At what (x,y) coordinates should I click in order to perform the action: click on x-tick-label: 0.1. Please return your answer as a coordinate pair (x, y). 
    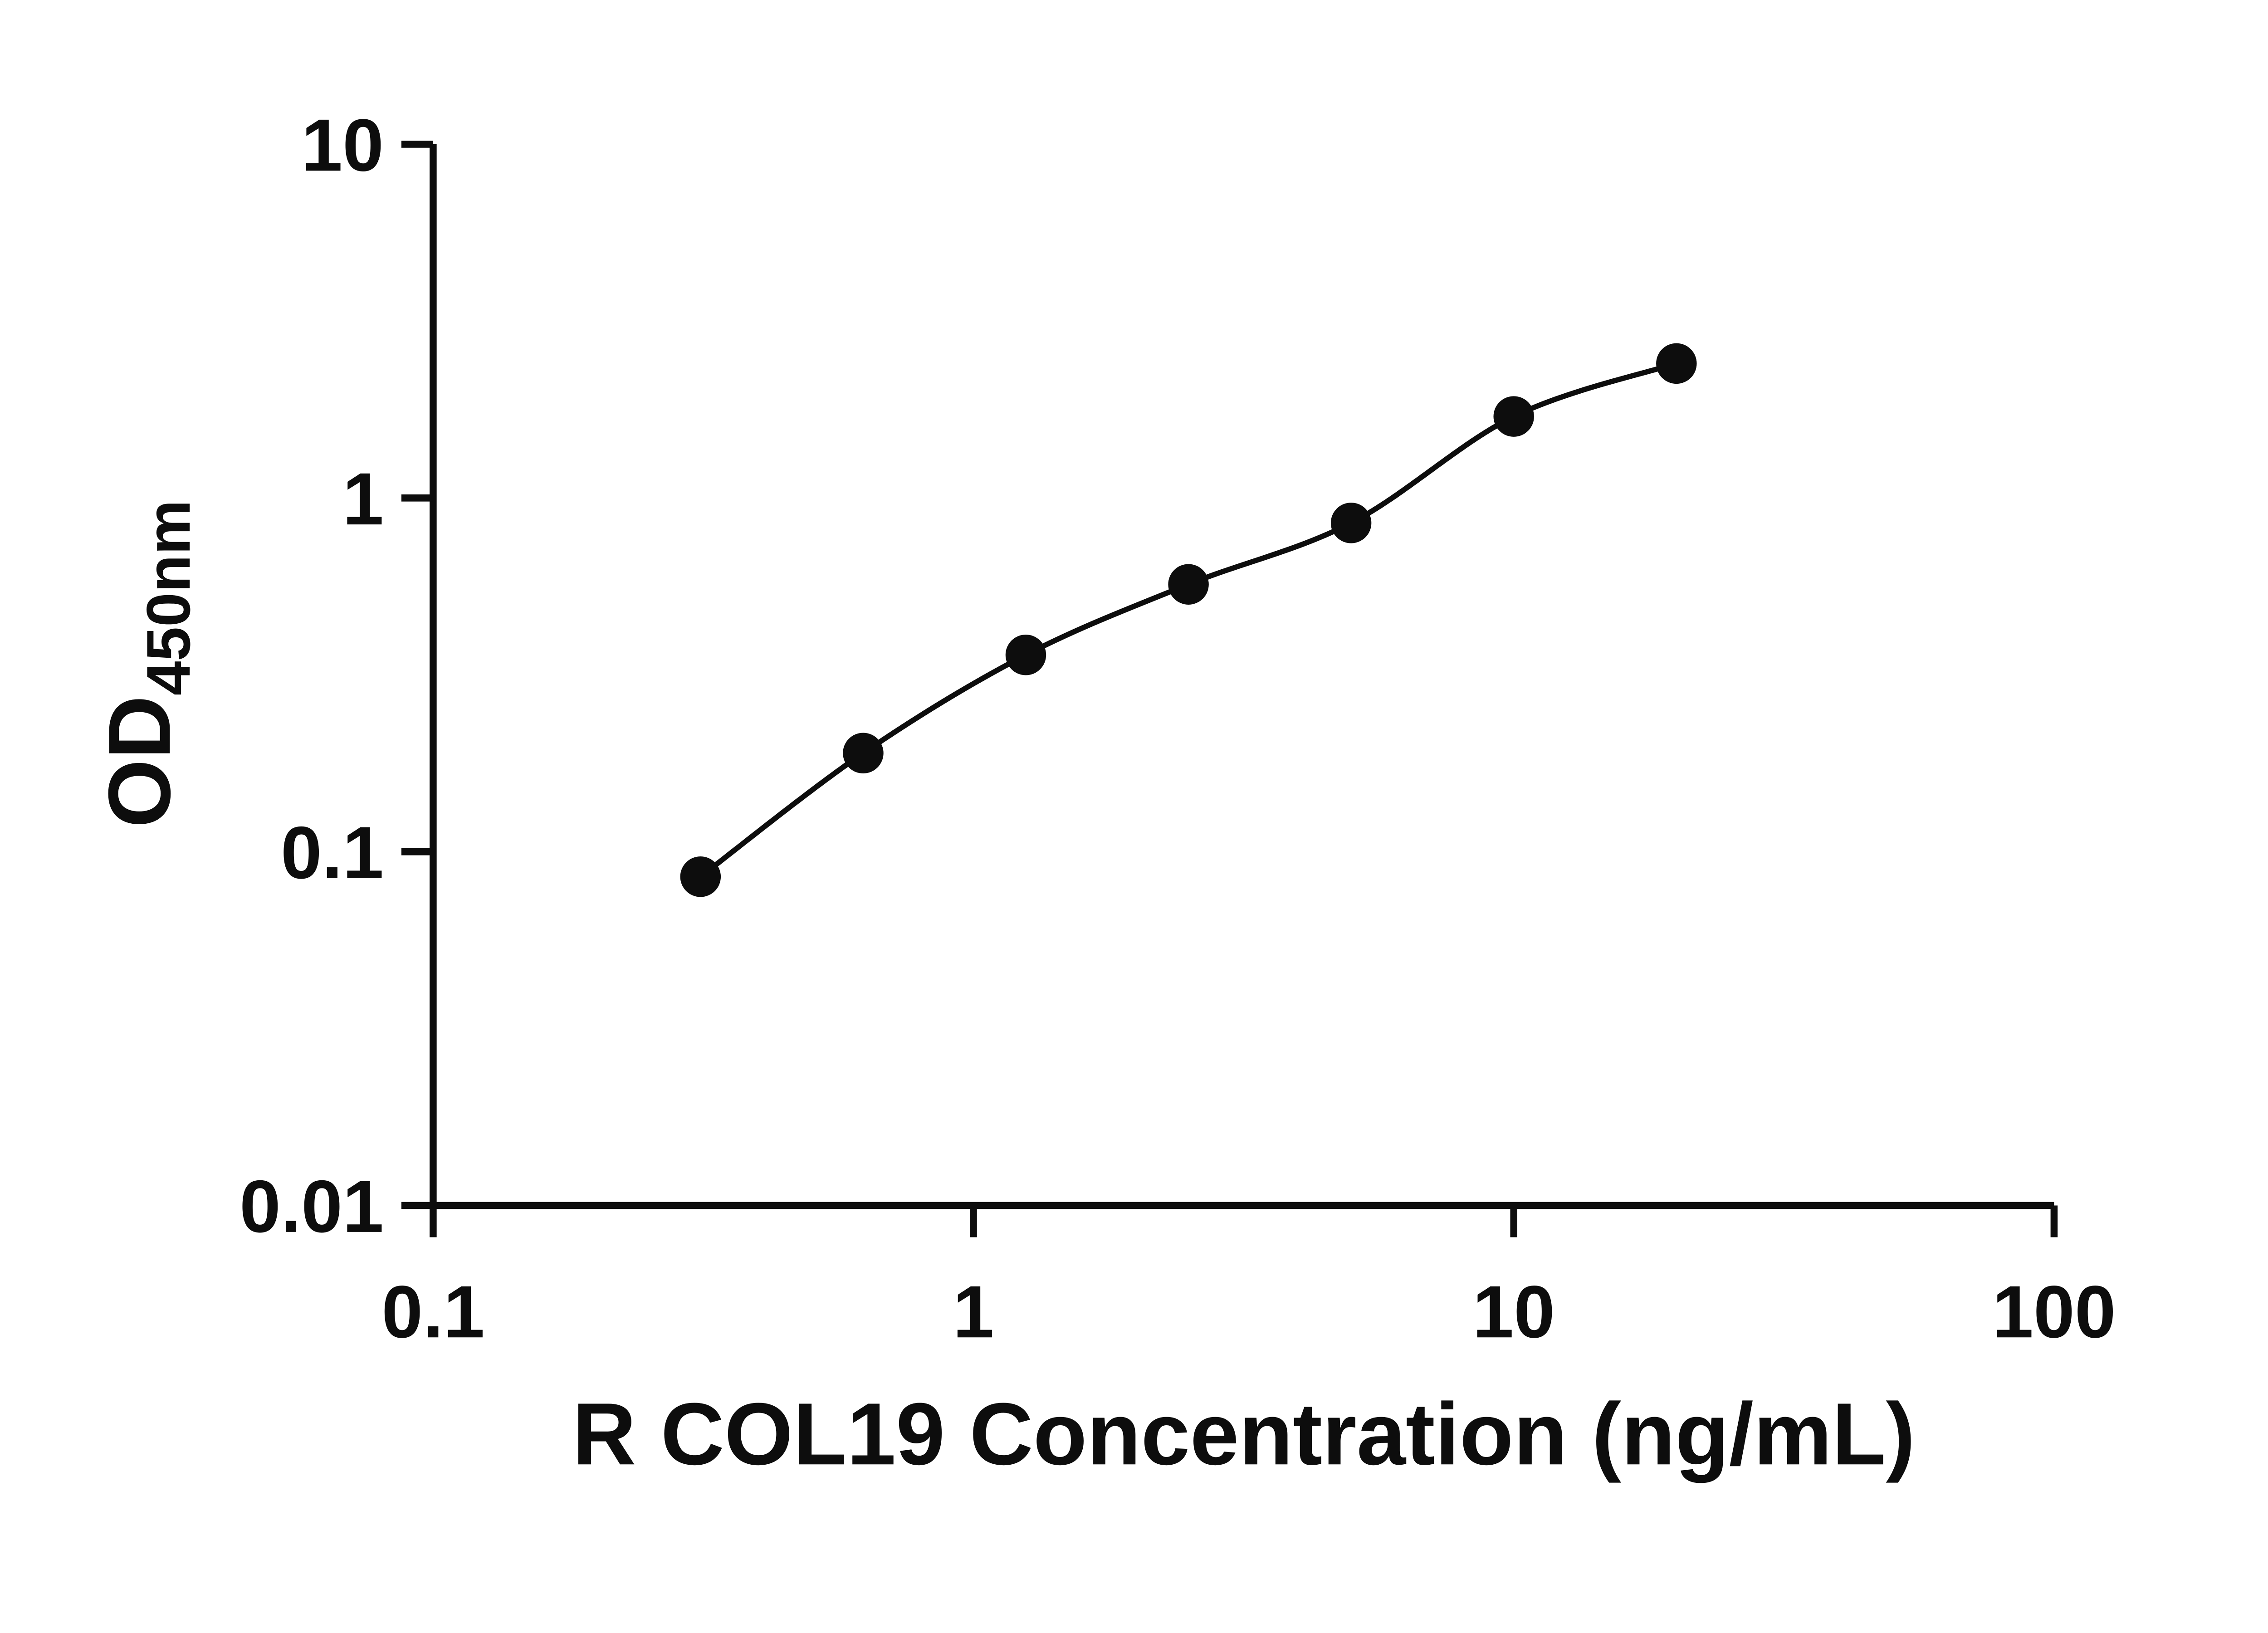
    Looking at the image, I should click on (433, 1311).